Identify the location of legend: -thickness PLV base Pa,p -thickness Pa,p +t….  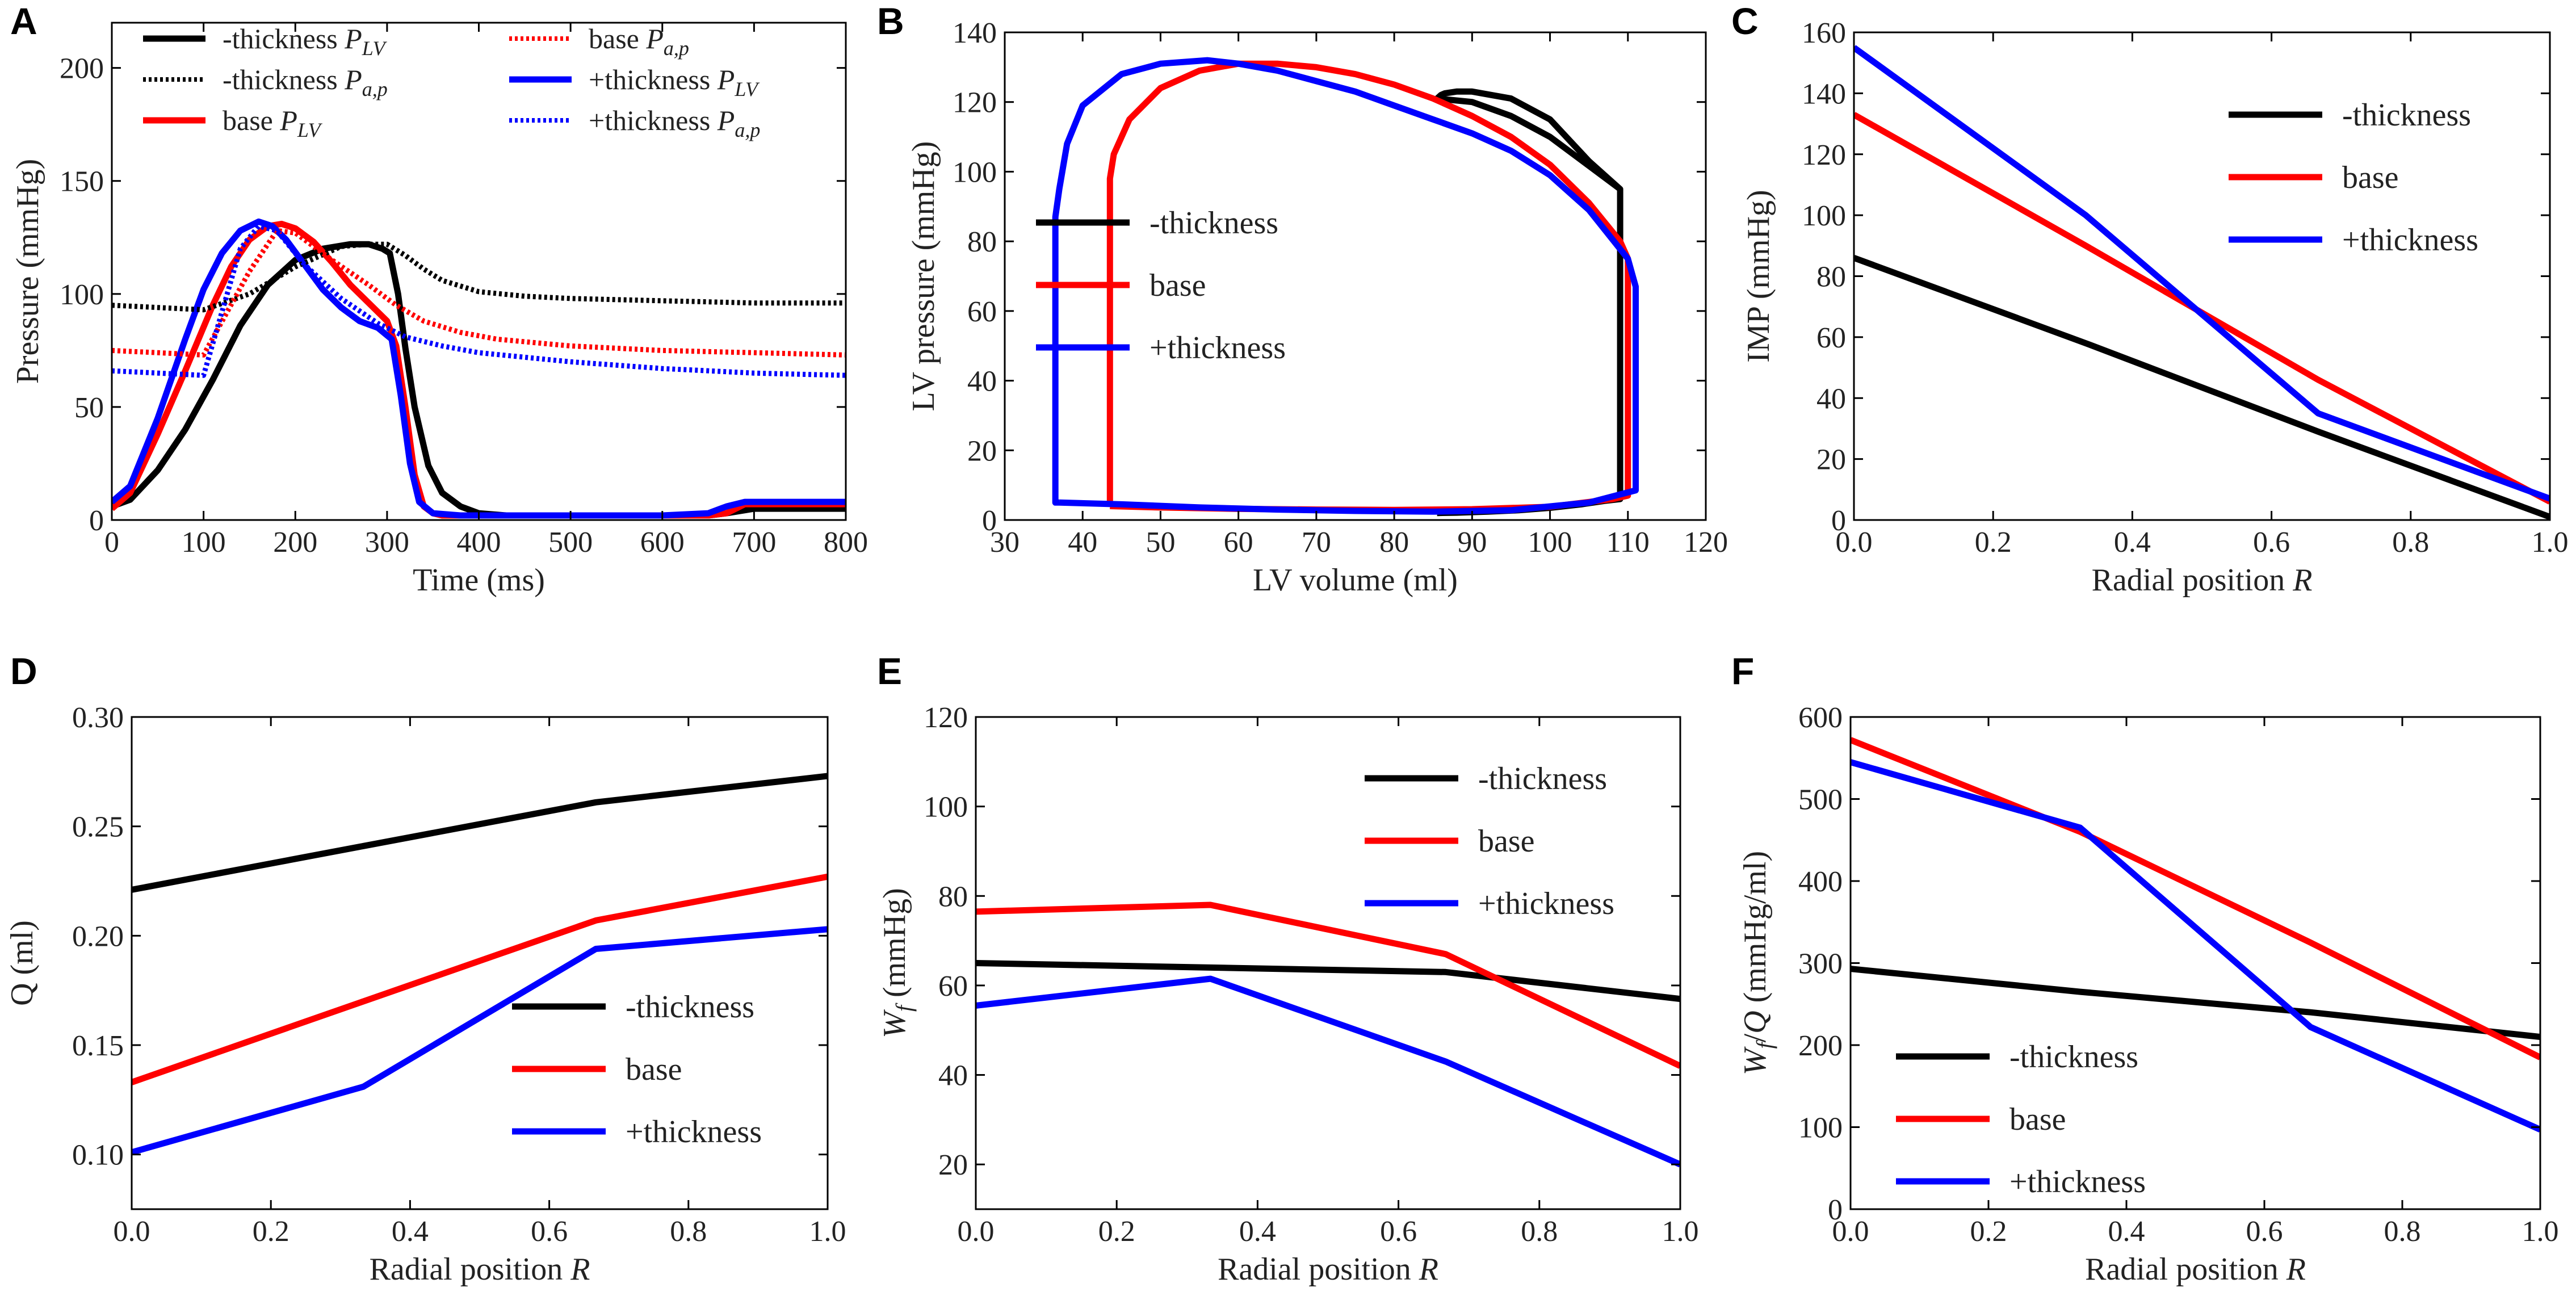
(451, 82).